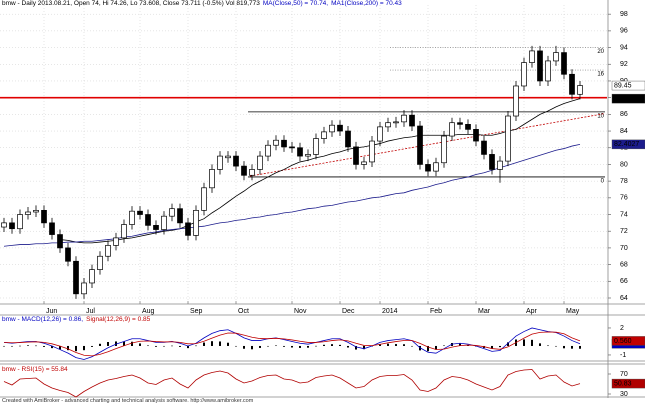 Image resolution: width=645 pixels, height=404 pixels. What do you see at coordinates (603, 182) in the screenshot?
I see `fib-label: 0` at bounding box center [603, 182].